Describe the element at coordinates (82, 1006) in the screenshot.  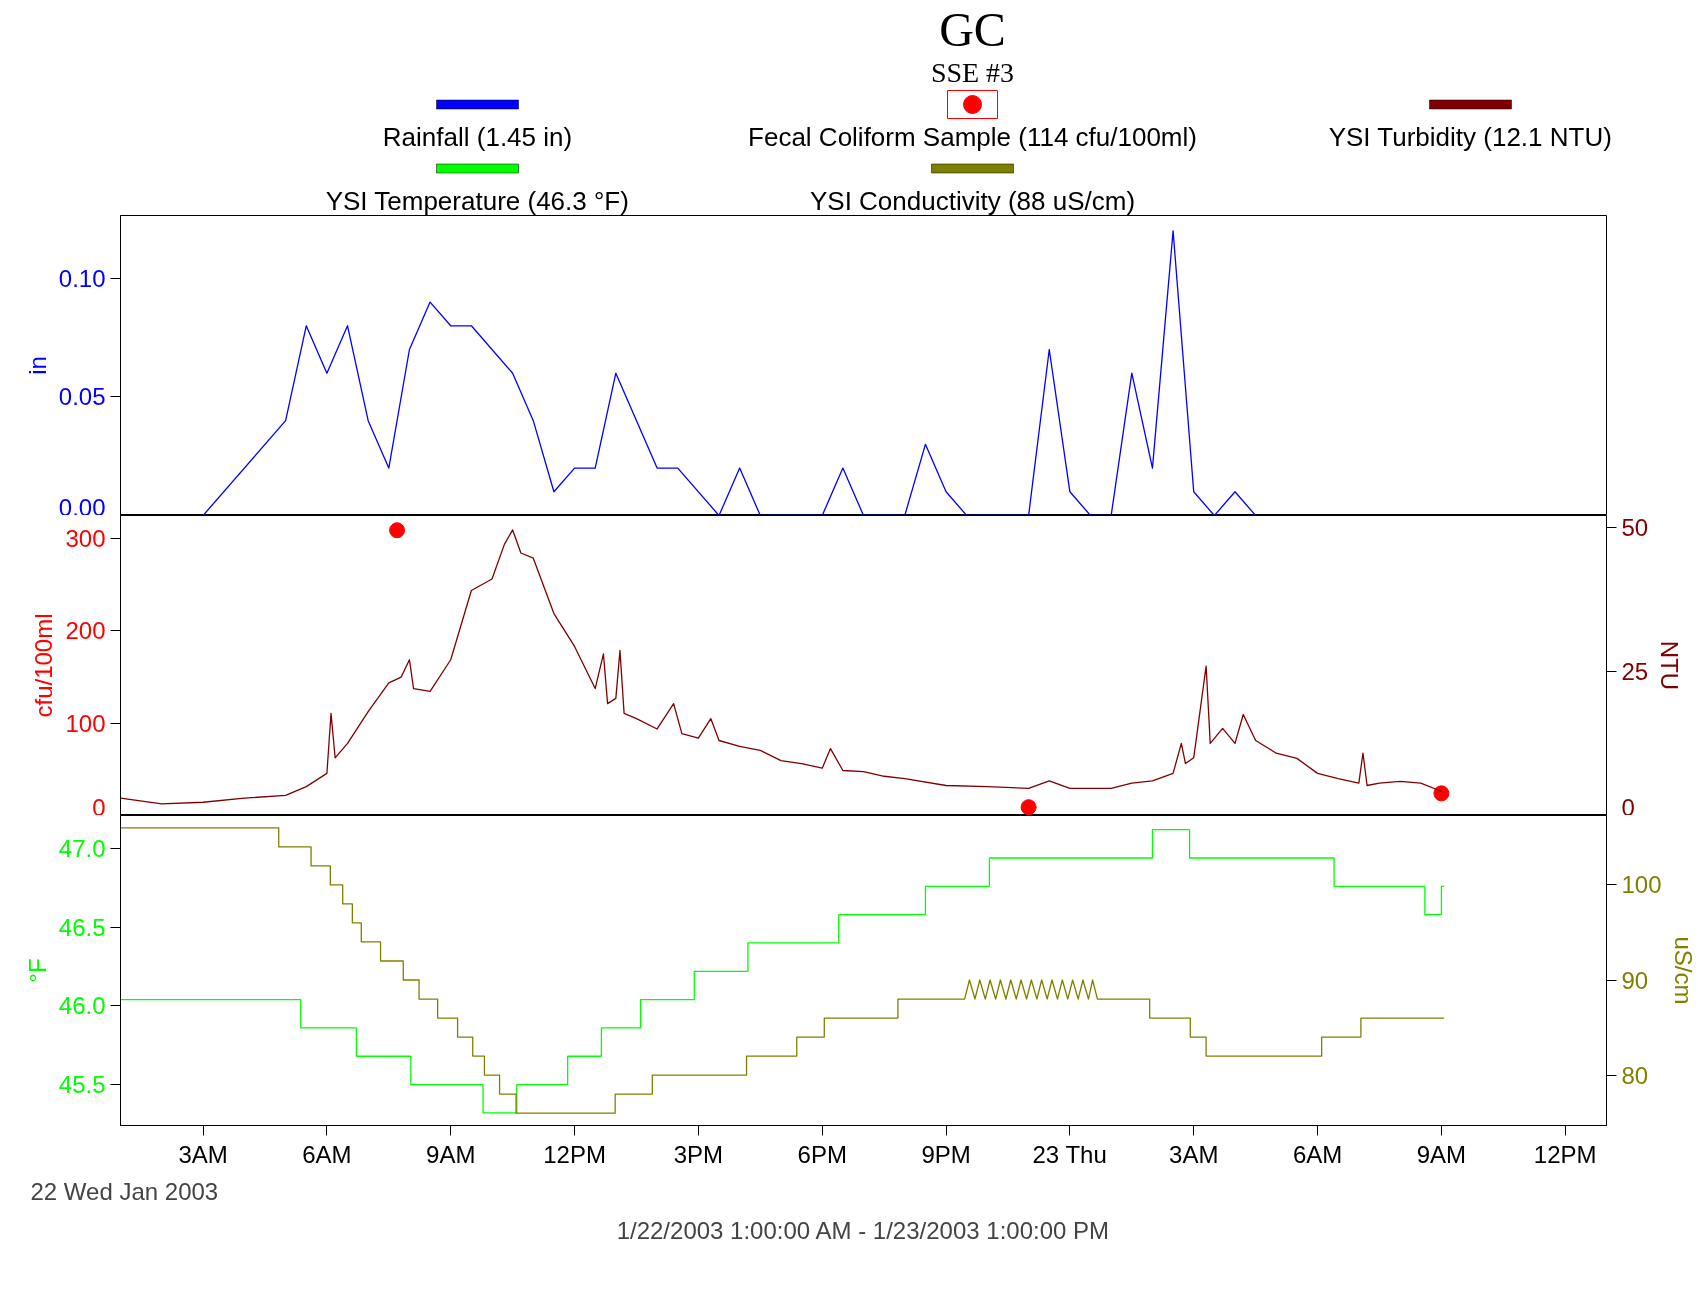
I see `y-tick-label: 46.0` at that location.